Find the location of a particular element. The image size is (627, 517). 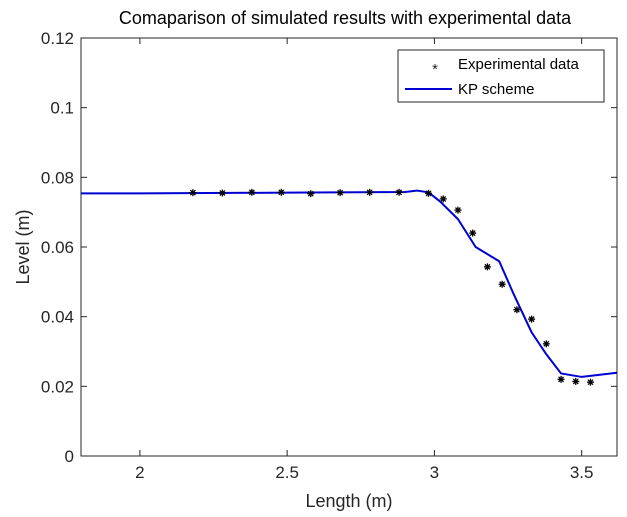

legend: * Experimental data KP scheme is located at coordinates (501, 76).